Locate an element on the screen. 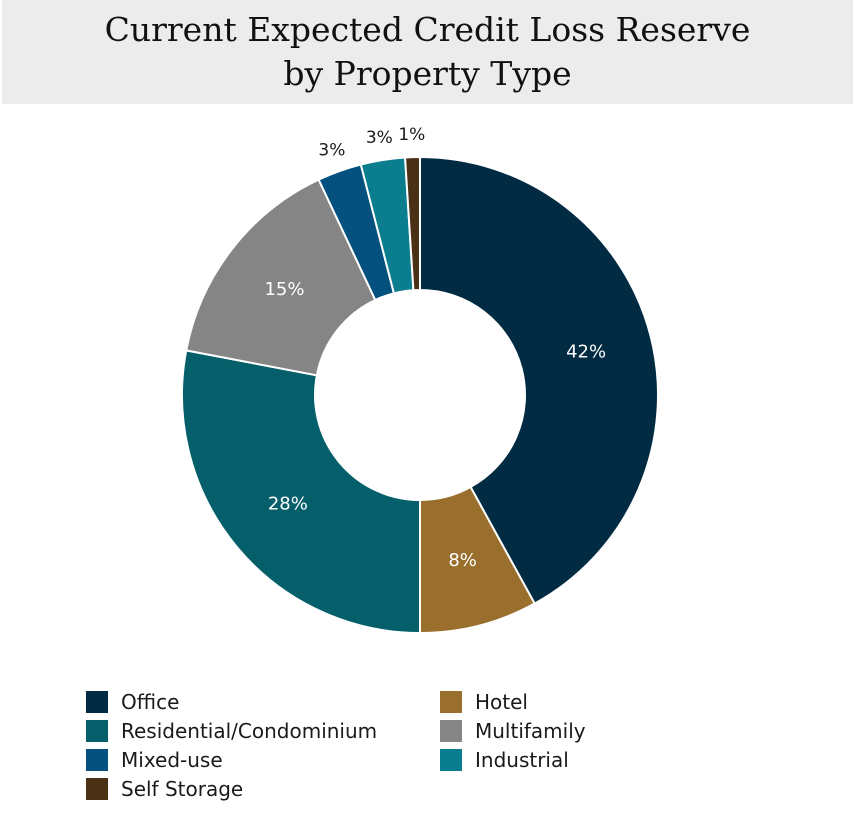 The image size is (855, 834). slice-residential-condominium is located at coordinates (301, 492).